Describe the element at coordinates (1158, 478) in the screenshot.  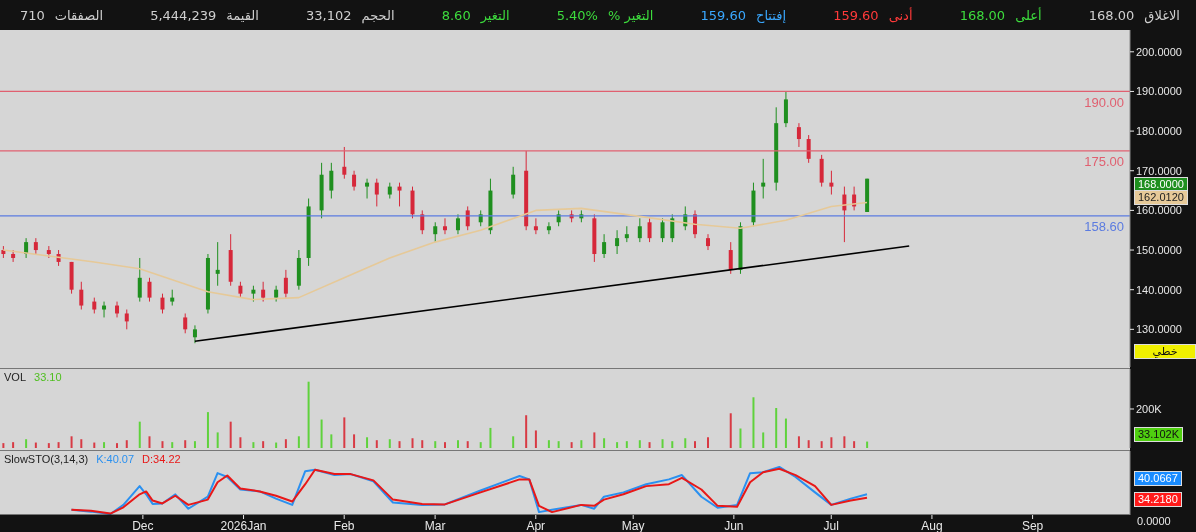
I see `text: 40.0667` at that location.